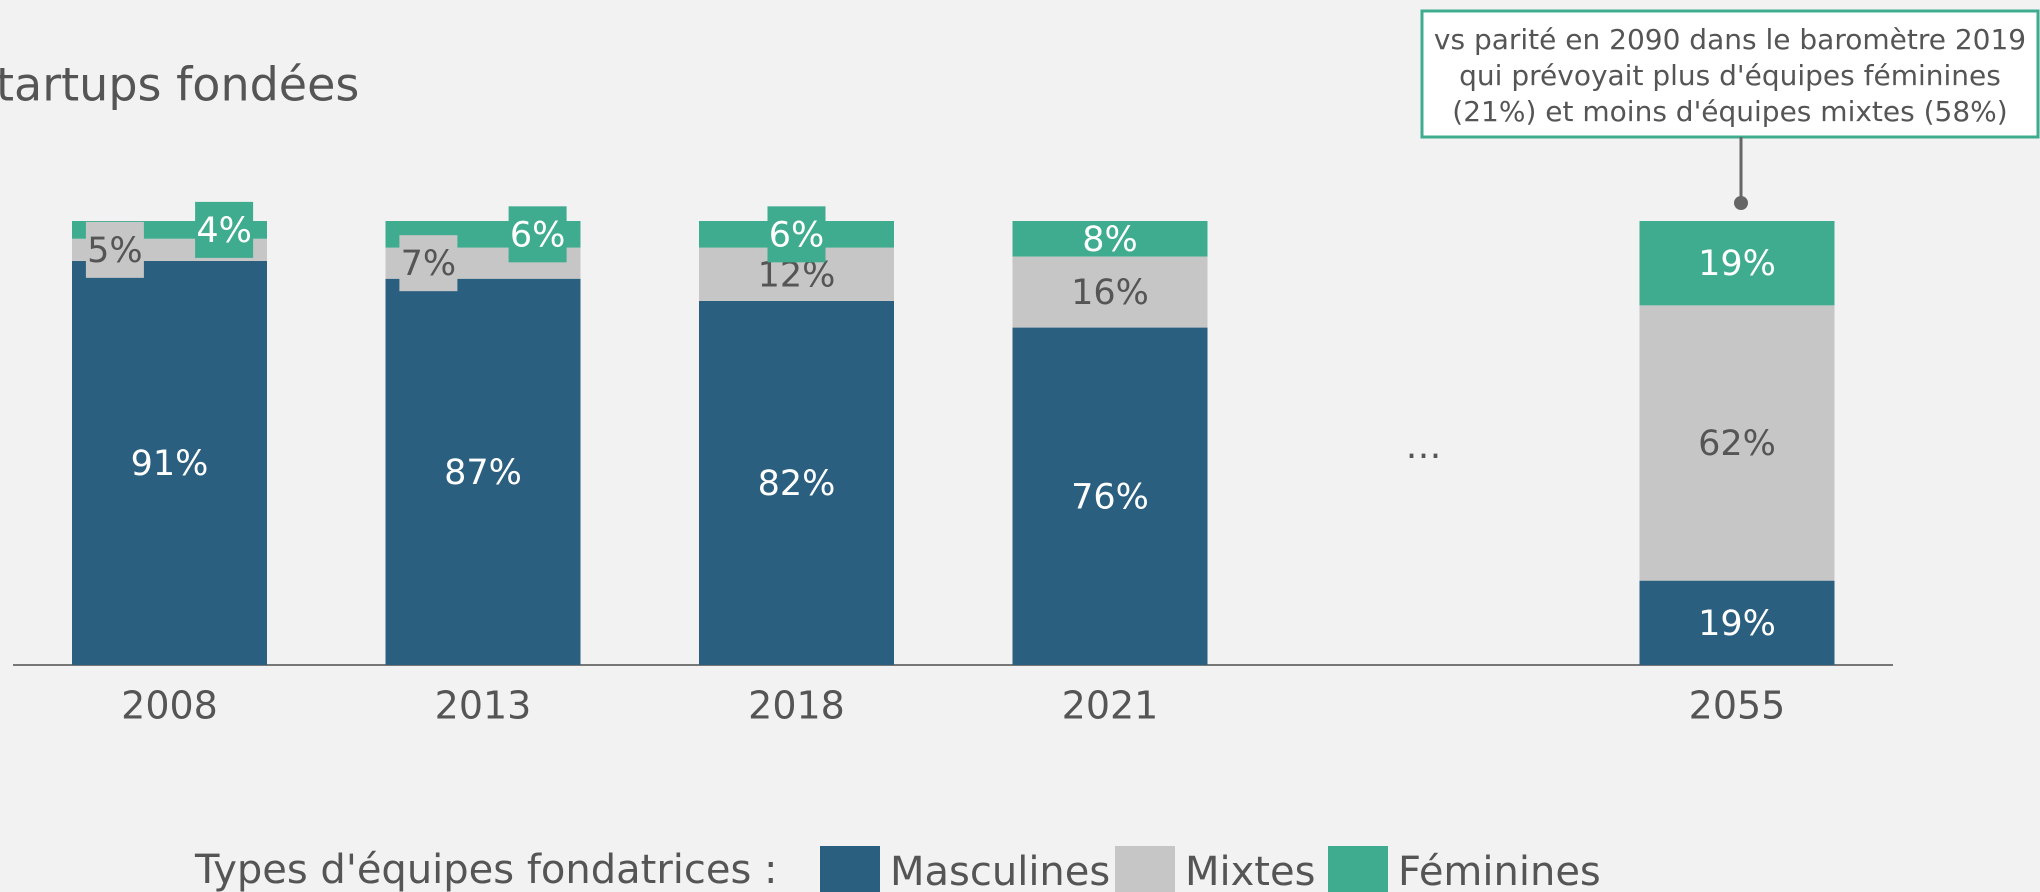  Describe the element at coordinates (486, 869) in the screenshot. I see `legend-title: Types d'équipes fondatrices :` at that location.